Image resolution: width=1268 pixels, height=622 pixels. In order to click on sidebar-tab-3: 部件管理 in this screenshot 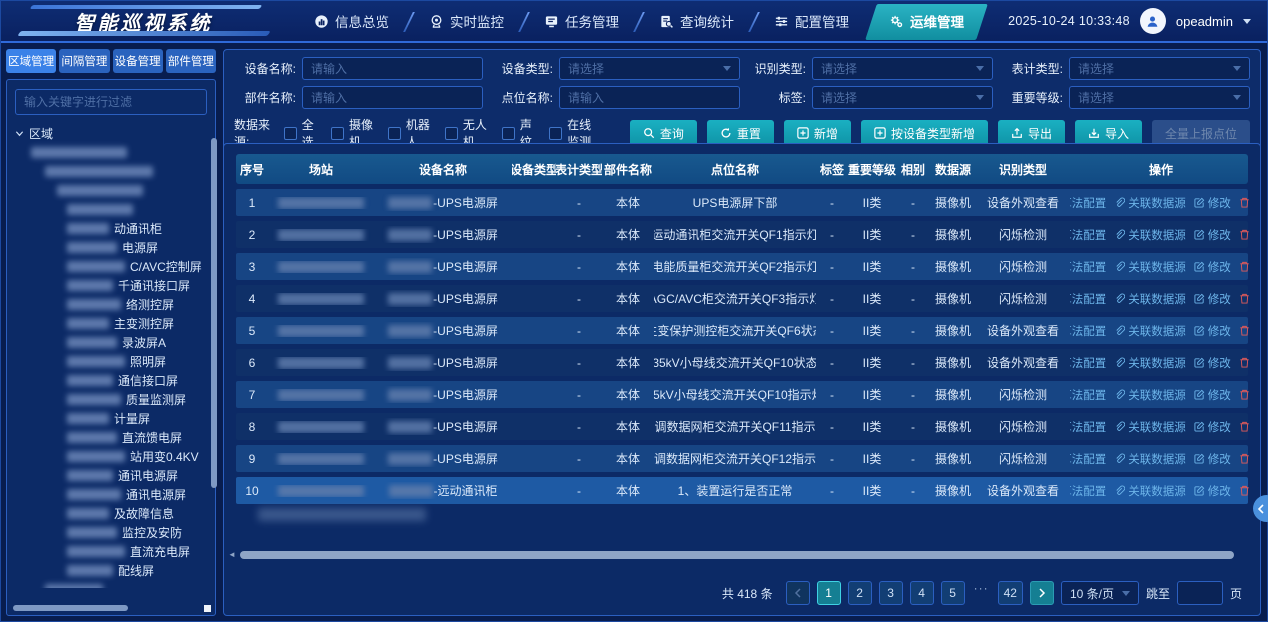, I will do `click(190, 61)`.